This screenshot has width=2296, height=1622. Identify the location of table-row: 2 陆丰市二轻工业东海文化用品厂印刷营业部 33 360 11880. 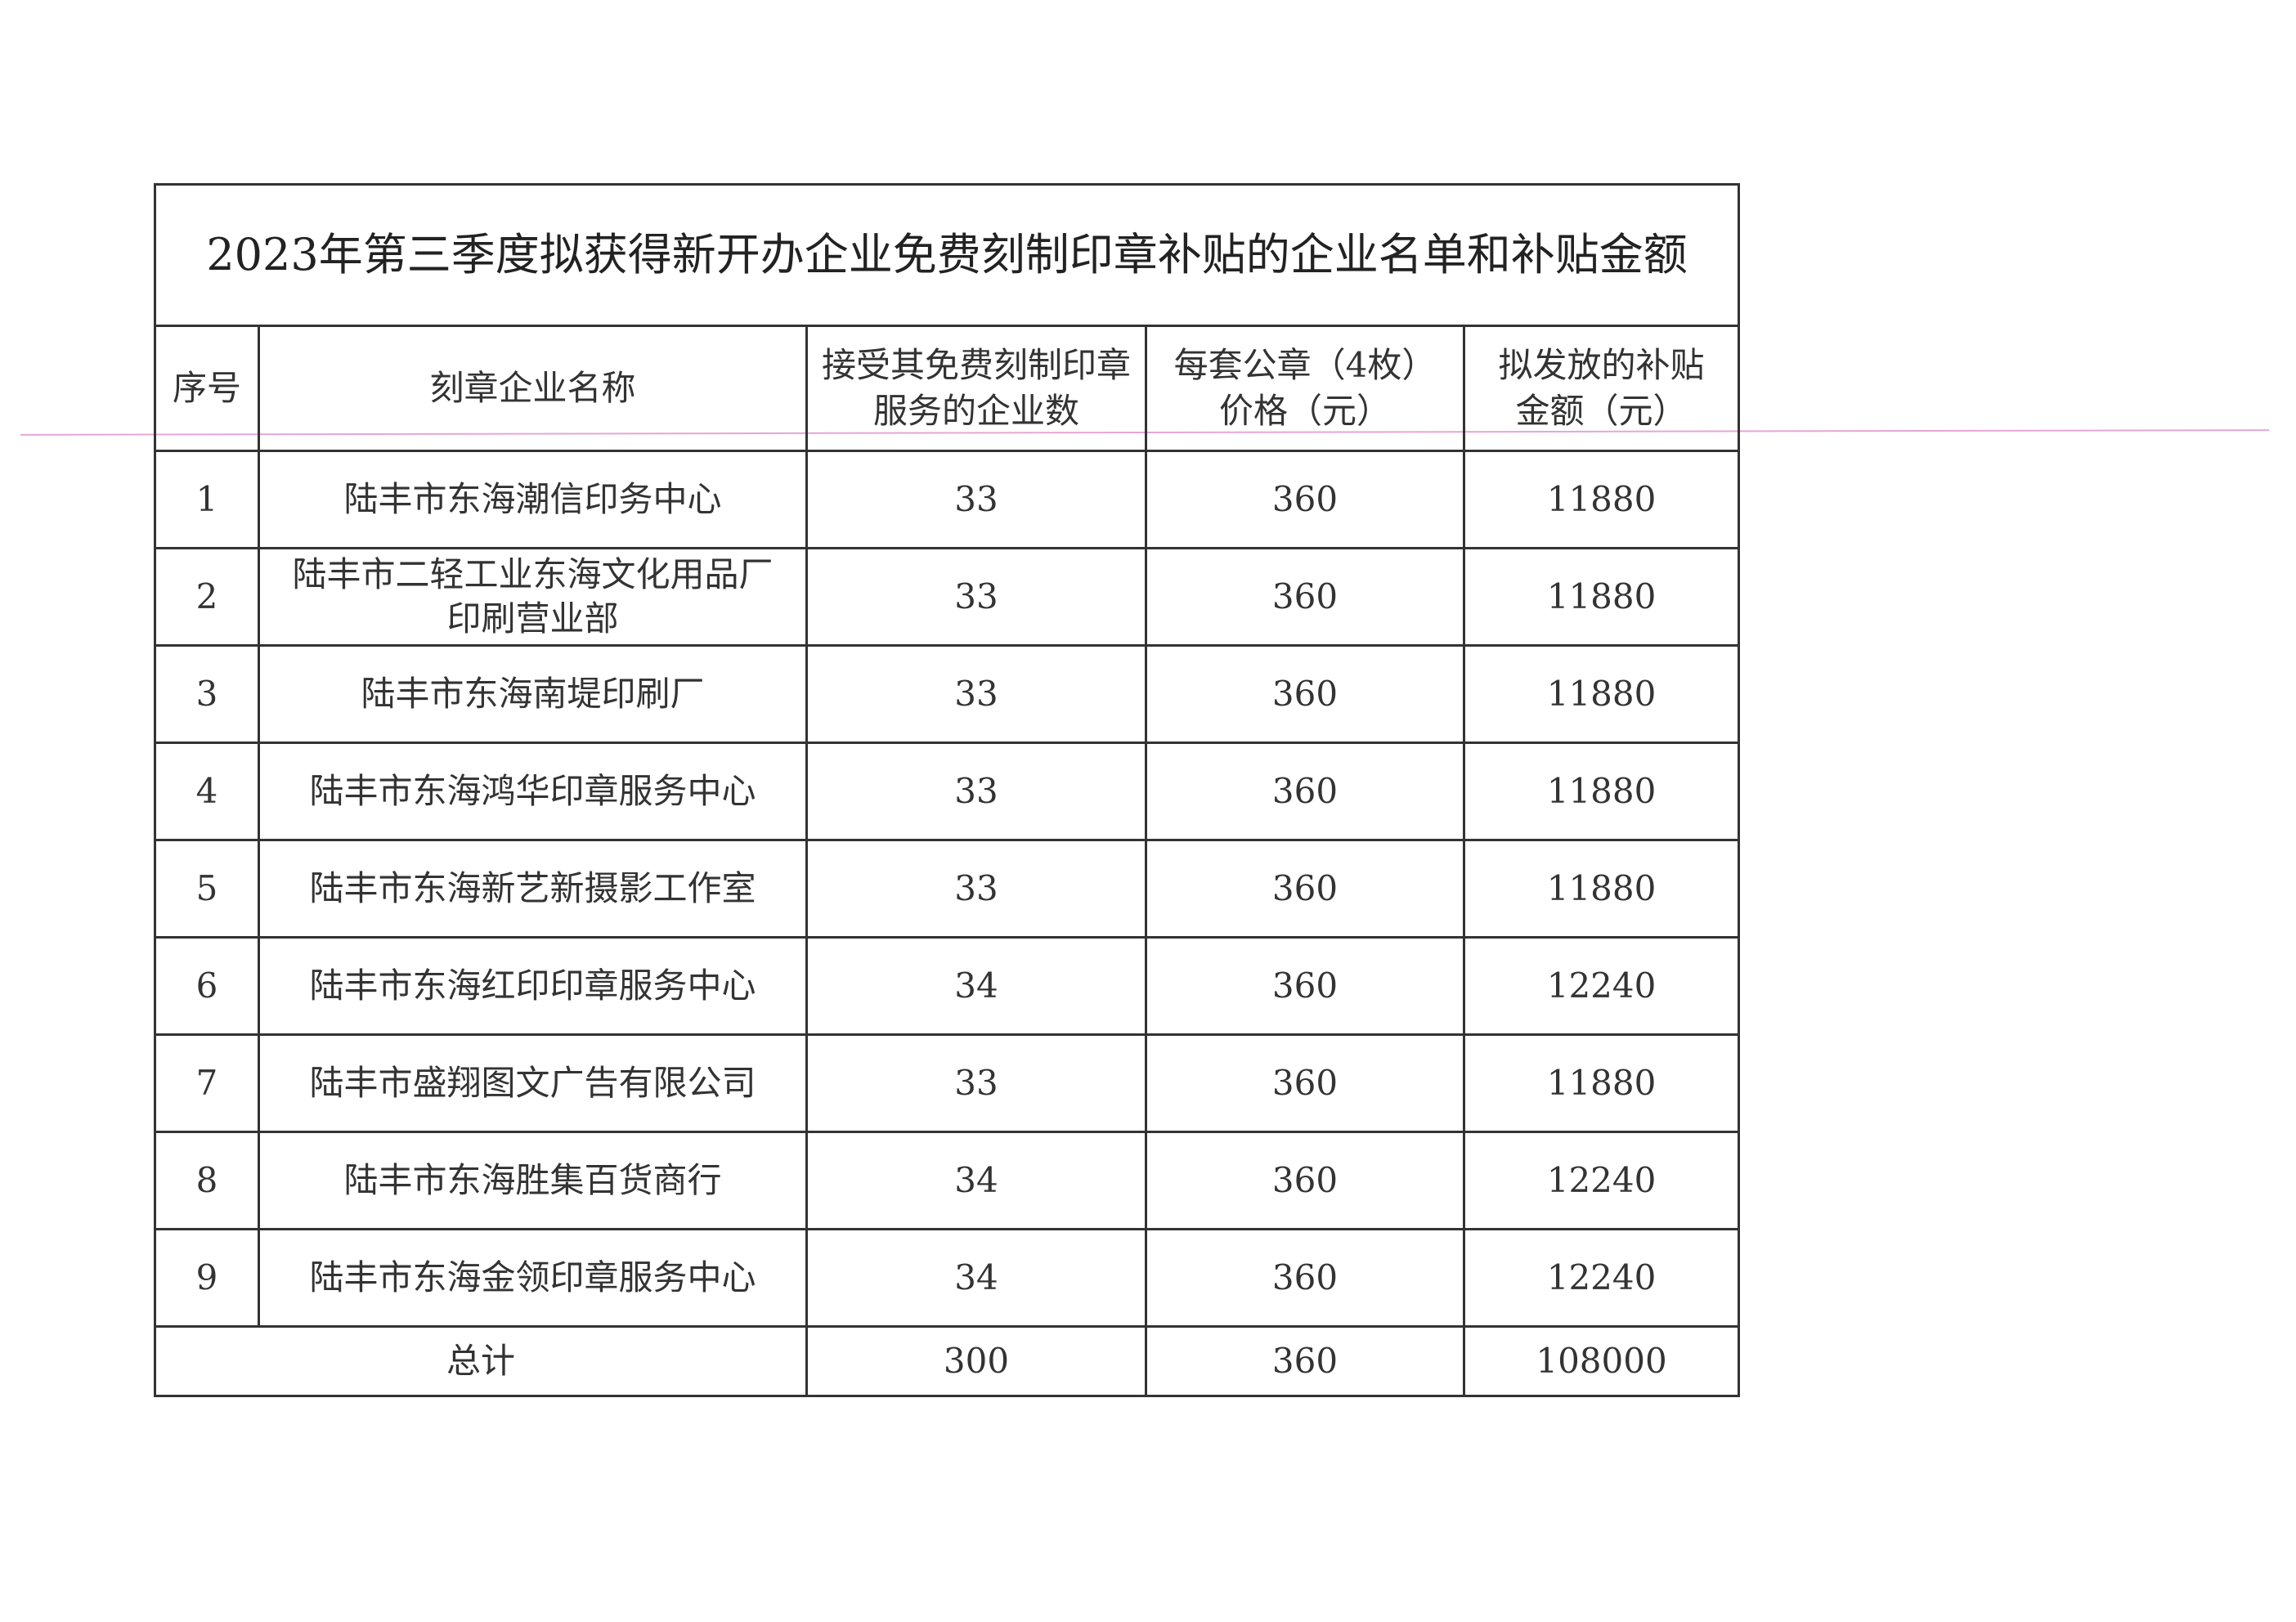
(947, 597).